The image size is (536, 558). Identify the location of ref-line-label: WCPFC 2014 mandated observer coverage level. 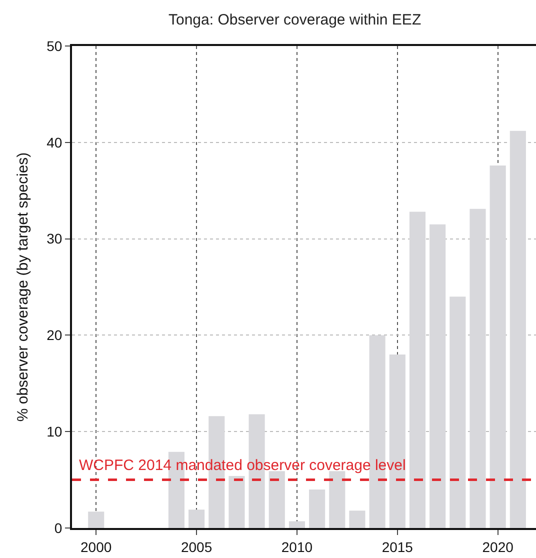
(242, 465).